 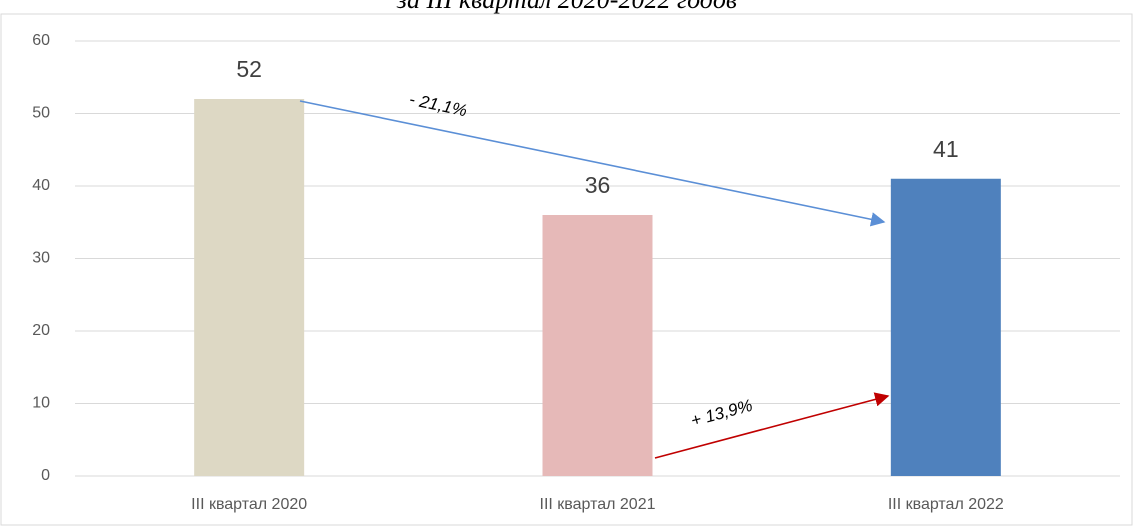 I want to click on y-tick-label: 20, so click(x=41, y=330).